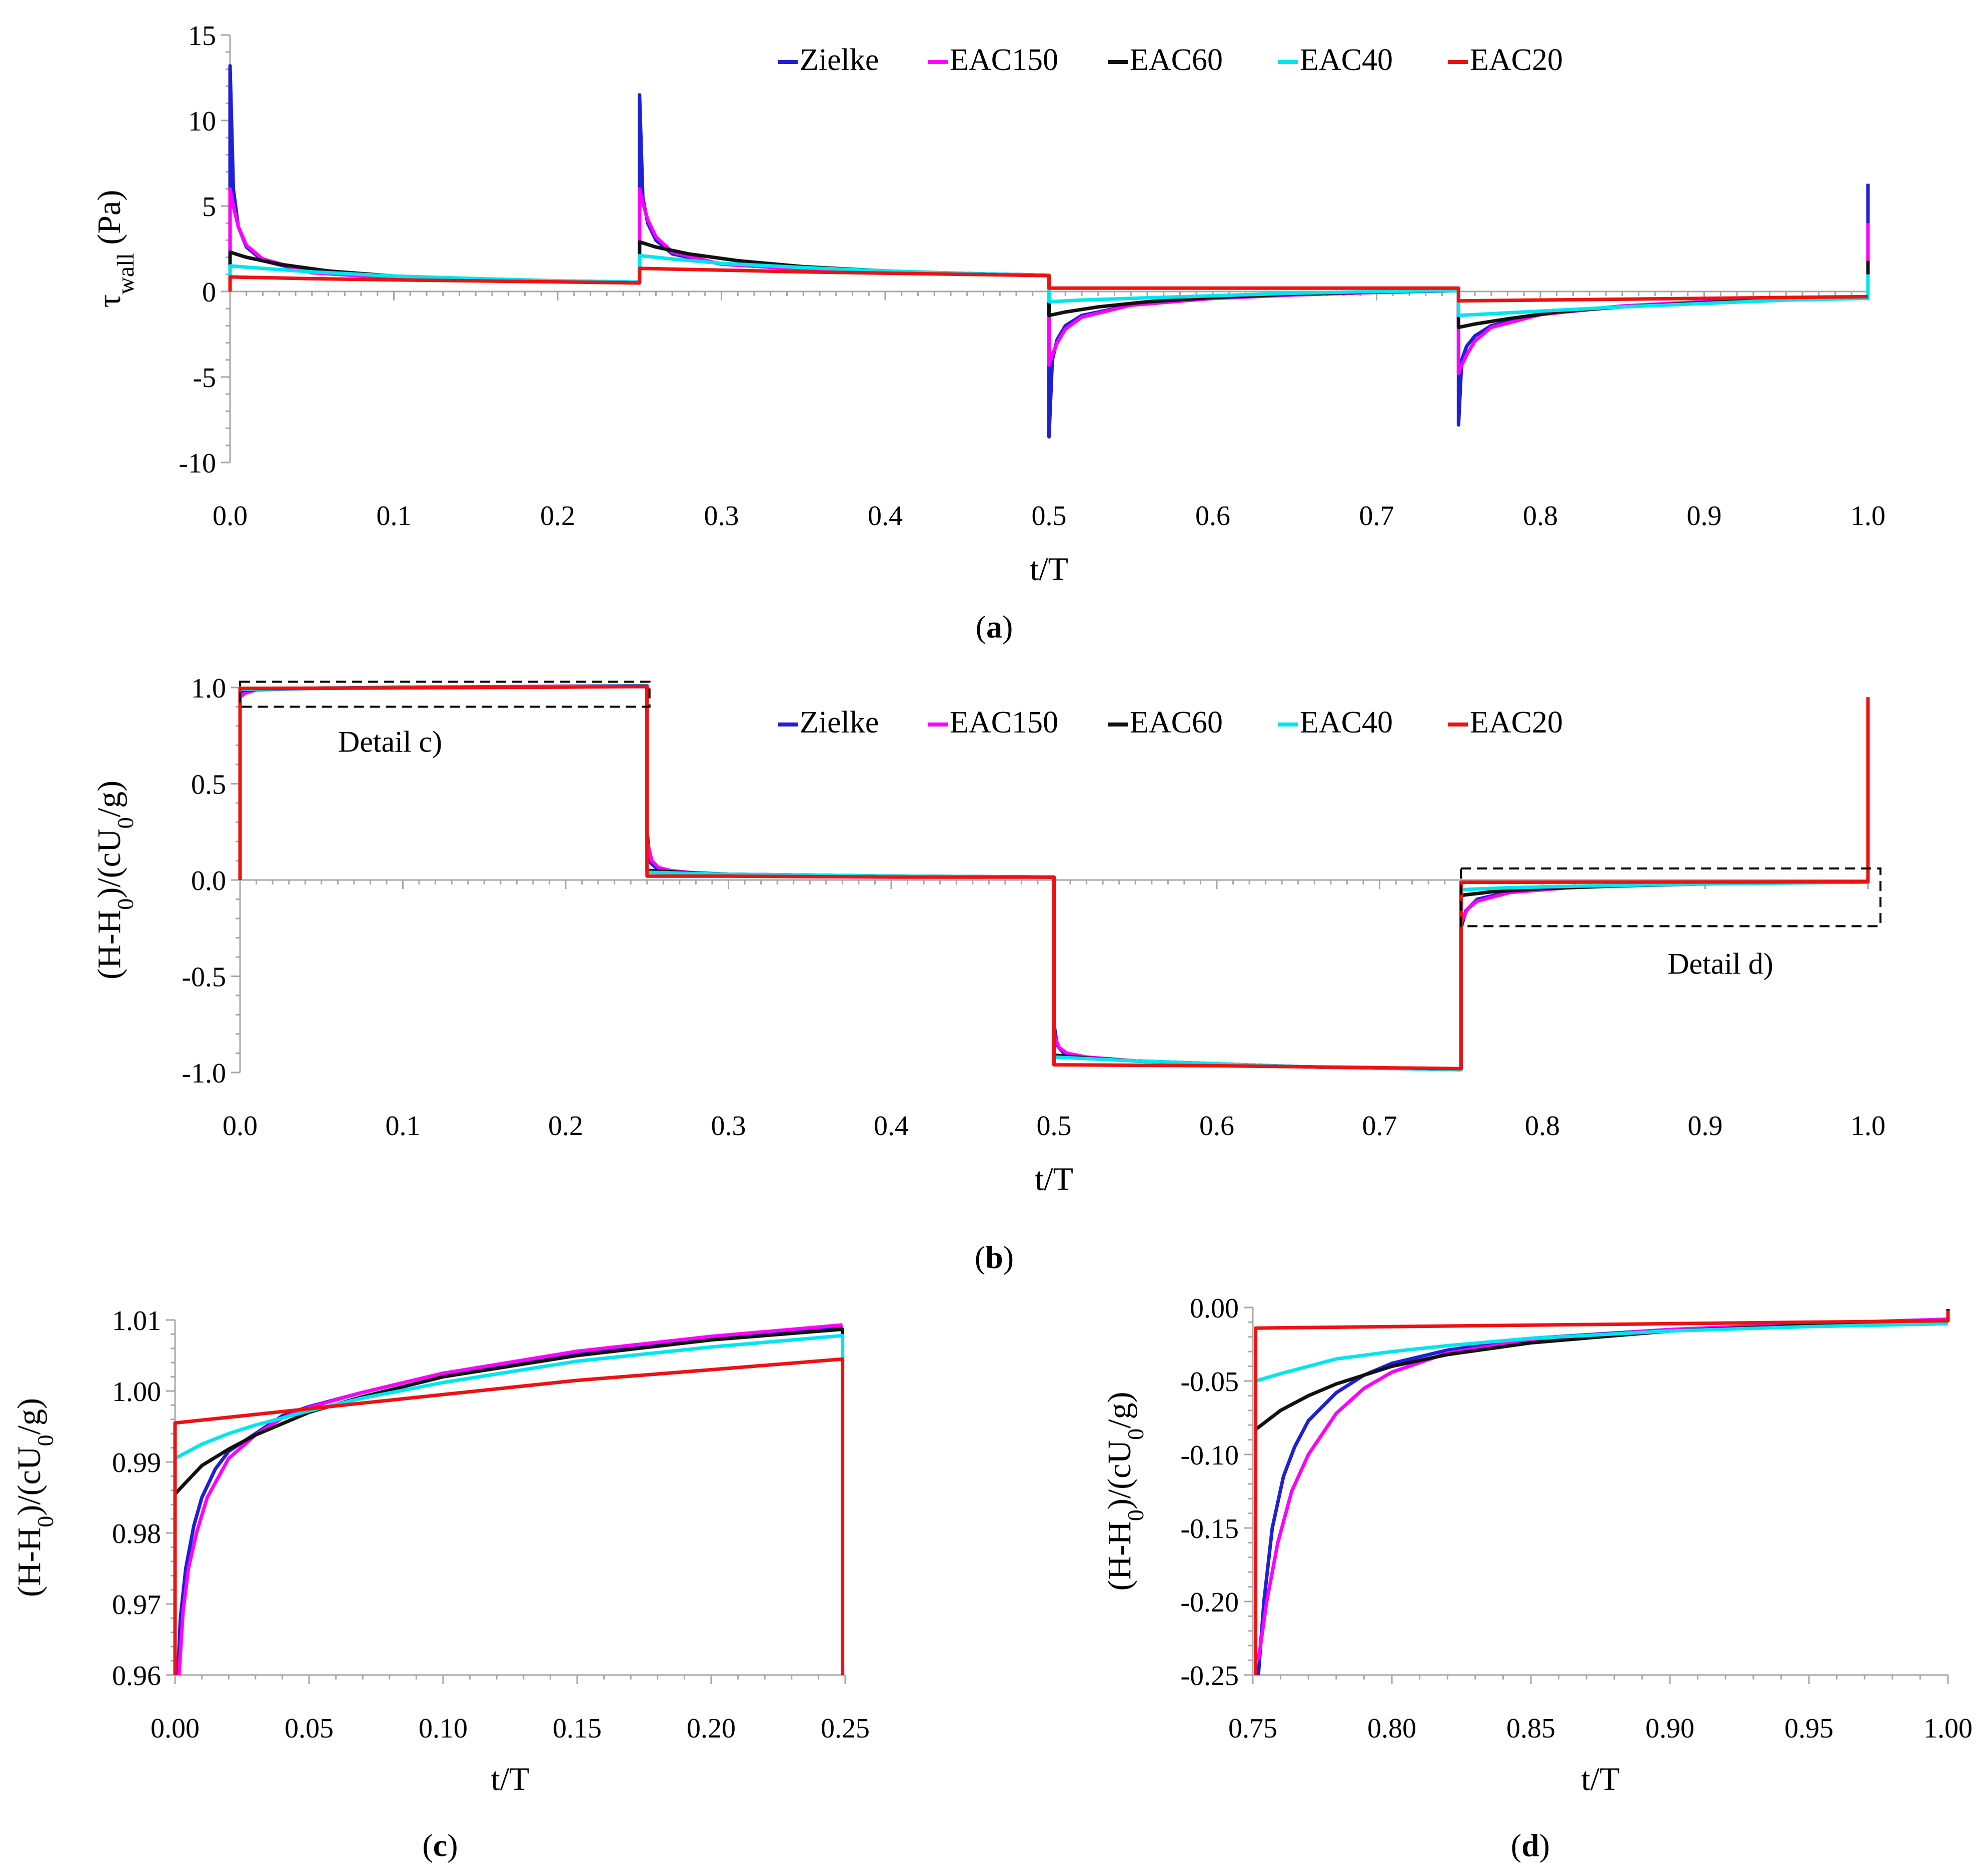  What do you see at coordinates (175, 1728) in the screenshot?
I see `x-tick-label: 0.00` at bounding box center [175, 1728].